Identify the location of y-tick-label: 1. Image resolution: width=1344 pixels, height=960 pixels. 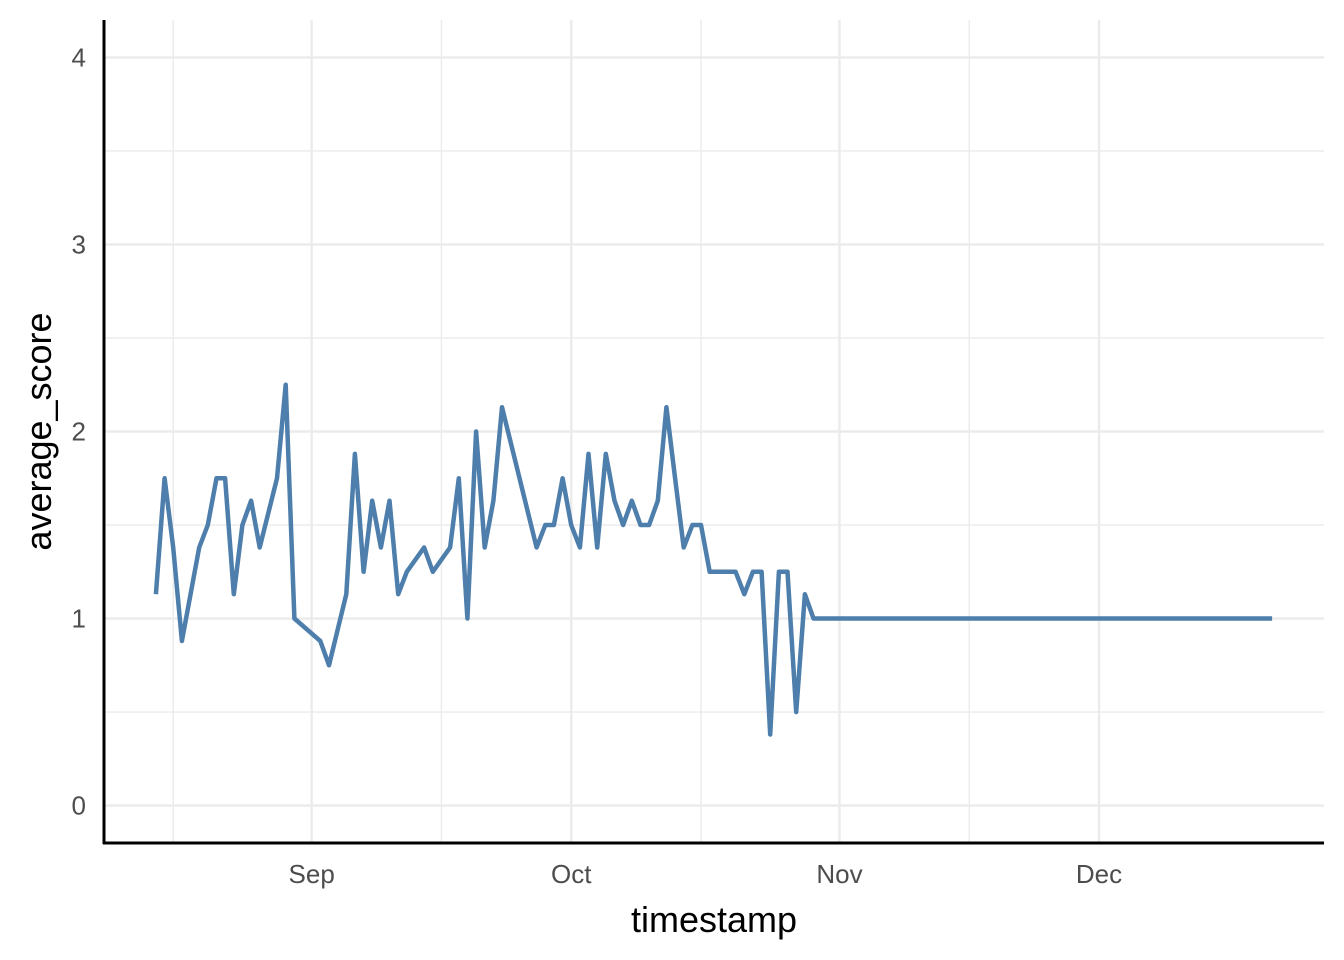
(79, 619).